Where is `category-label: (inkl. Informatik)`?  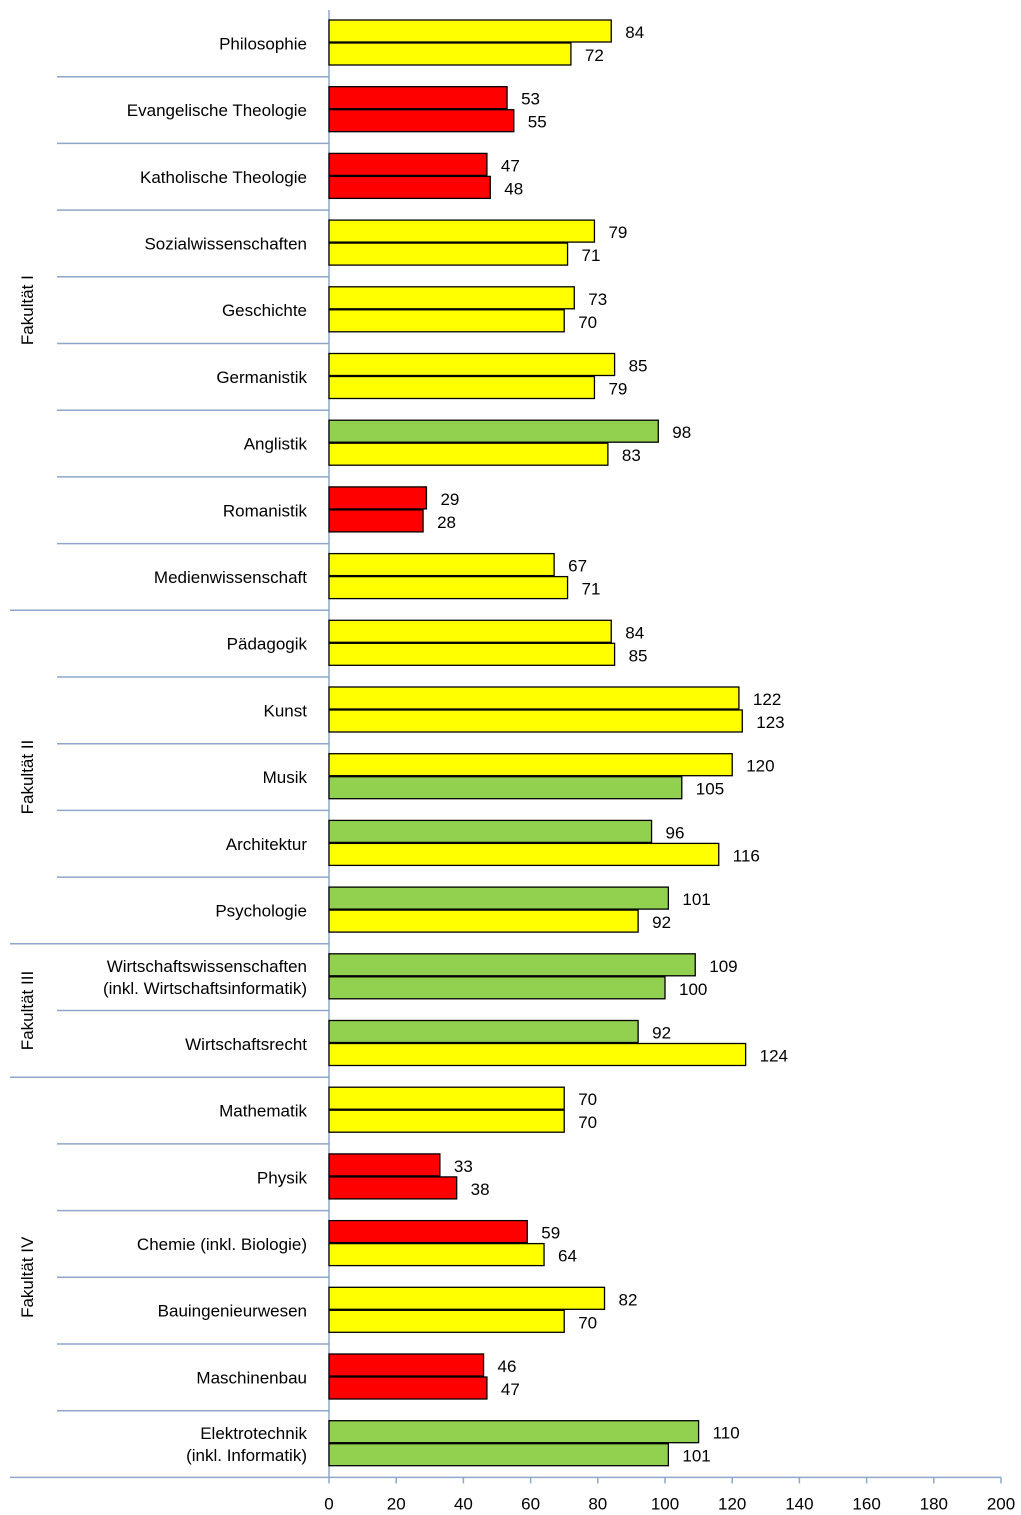 category-label: (inkl. Informatik) is located at coordinates (246, 1455).